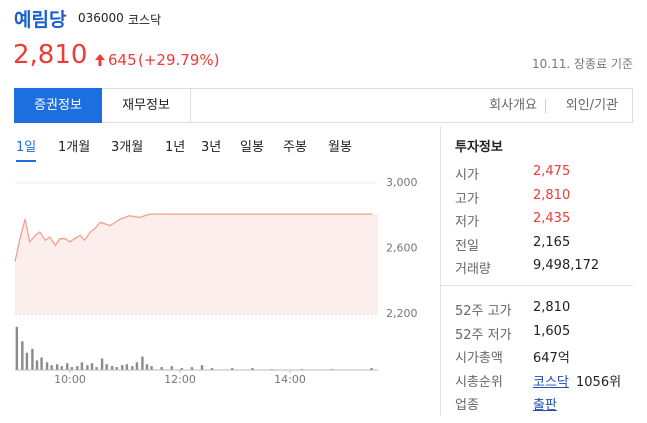  I want to click on period-tab: 월봉, so click(340, 147).